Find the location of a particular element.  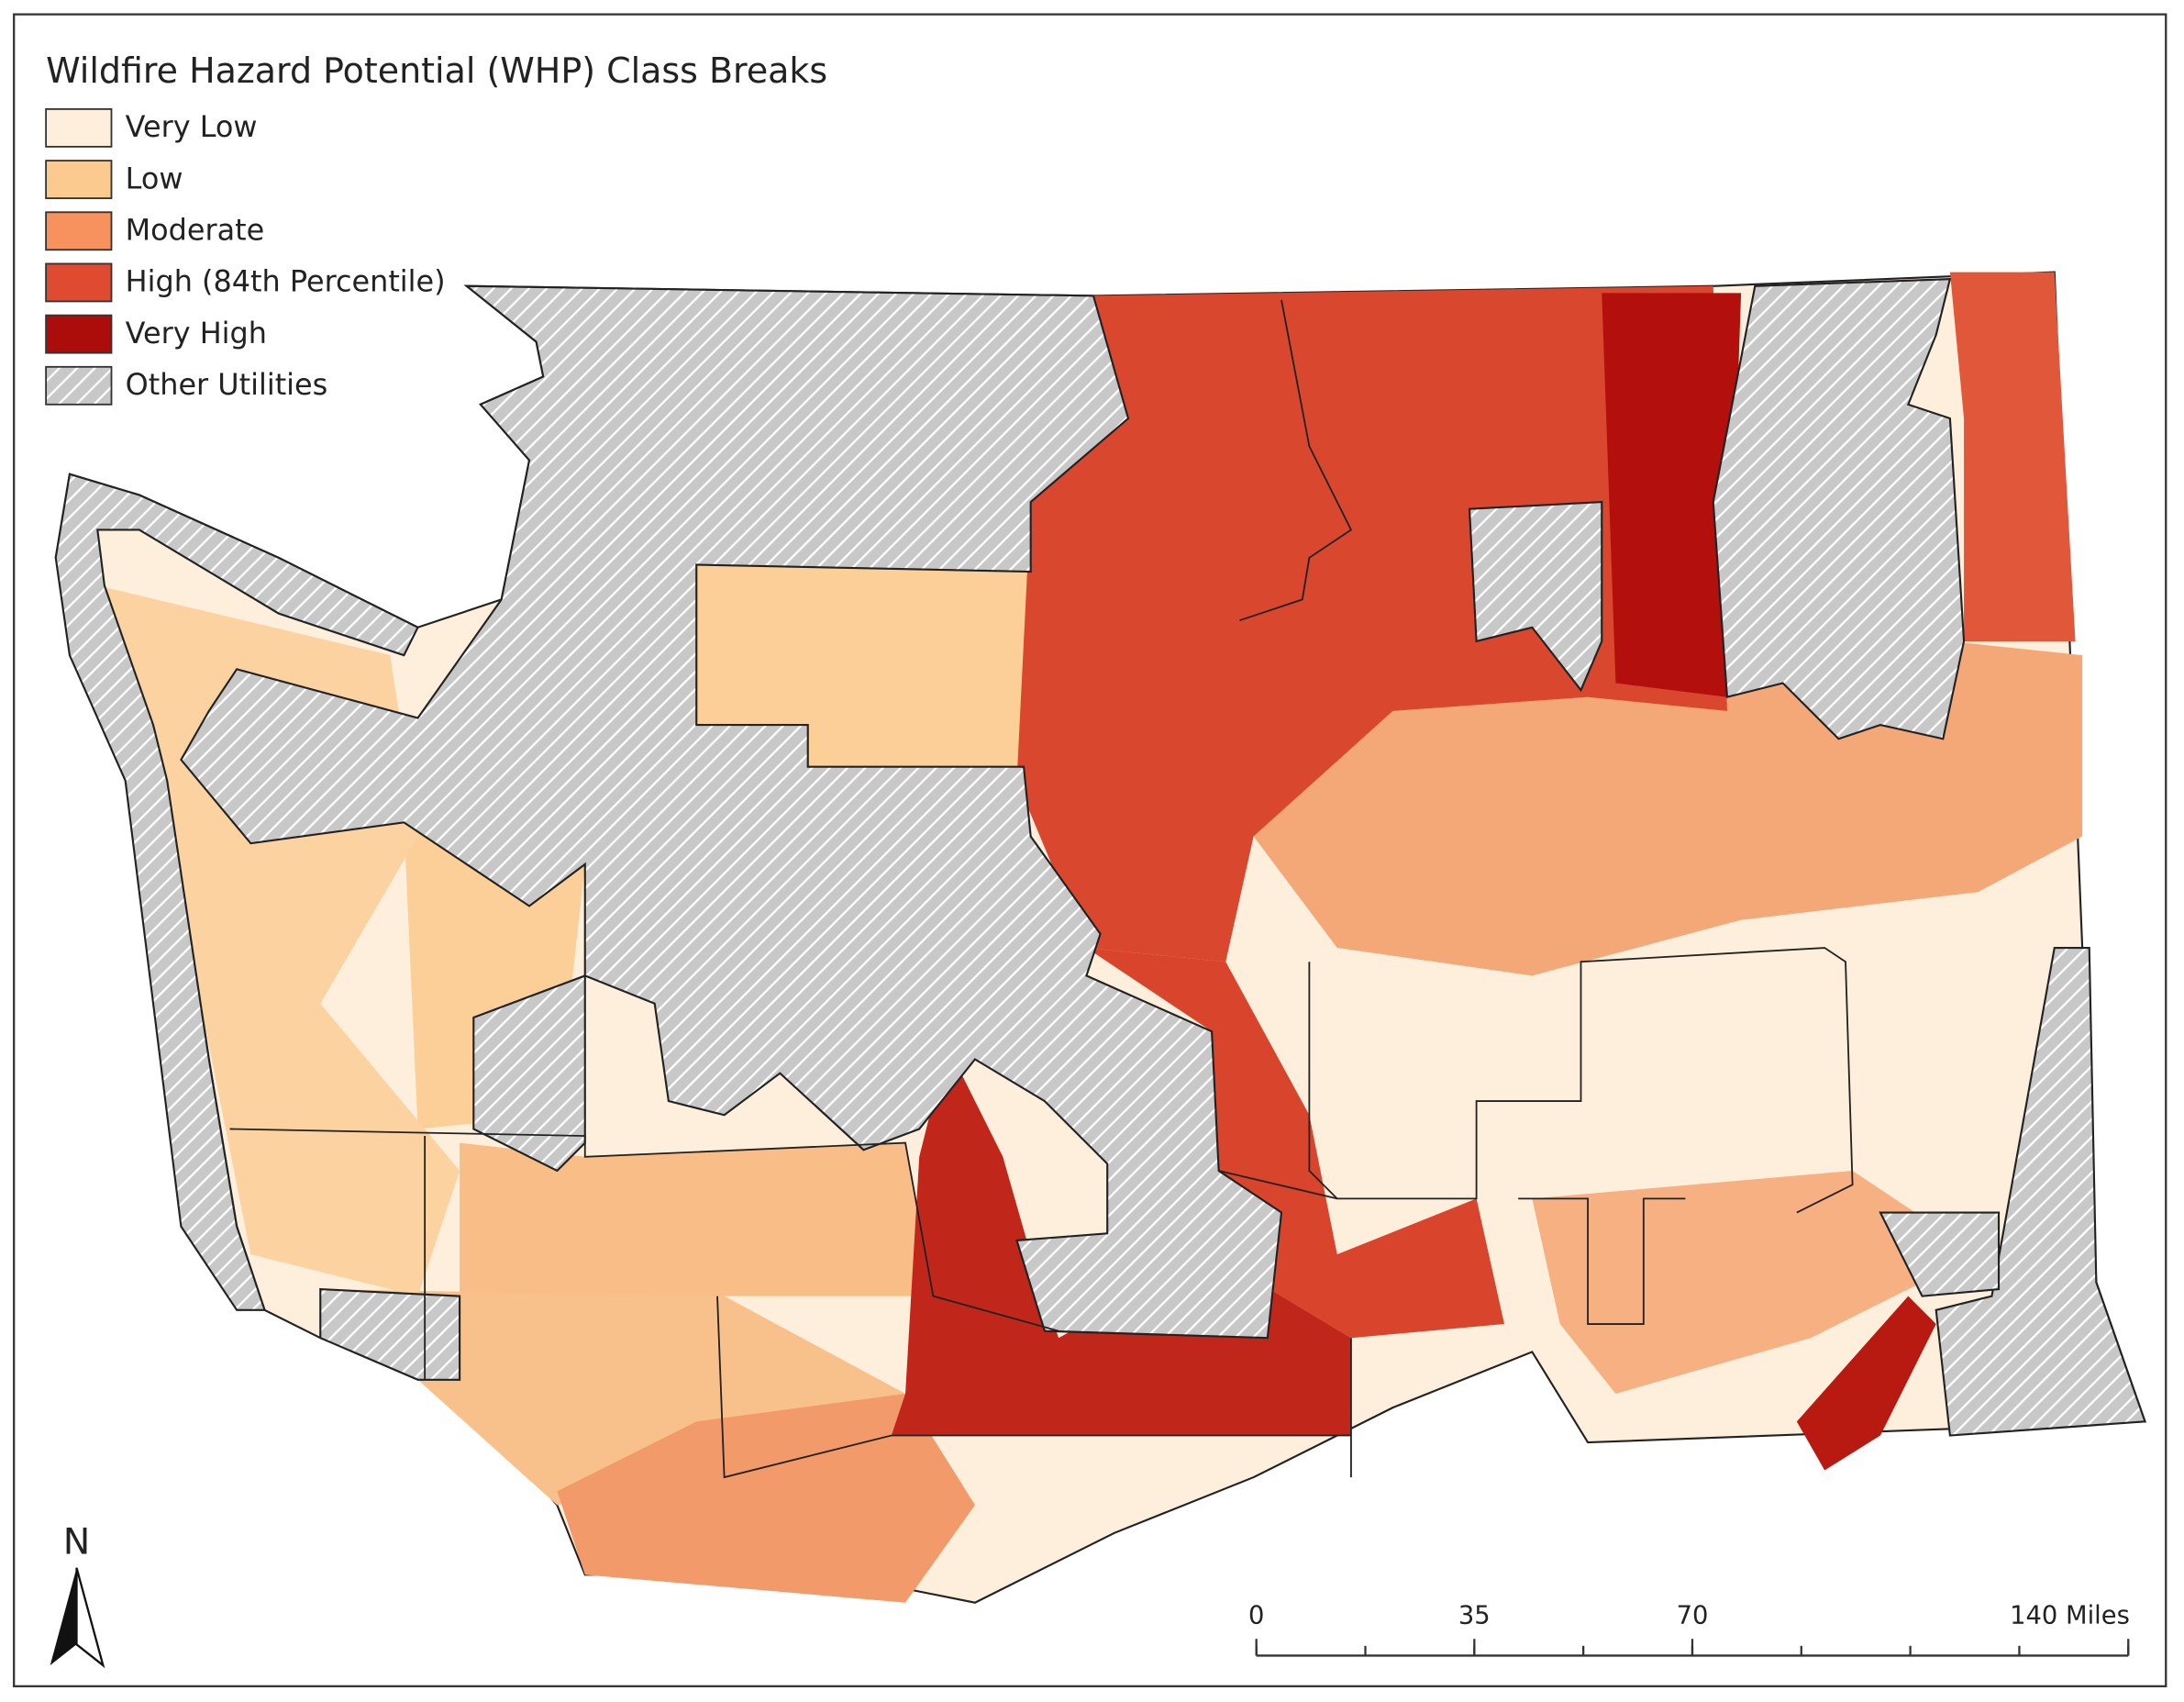

north-arrow: N is located at coordinates (77, 1595).